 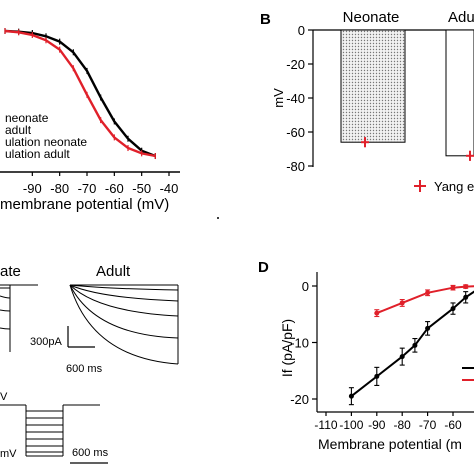 I want to click on panel-b-legend: Yang e, so click(x=444, y=186).